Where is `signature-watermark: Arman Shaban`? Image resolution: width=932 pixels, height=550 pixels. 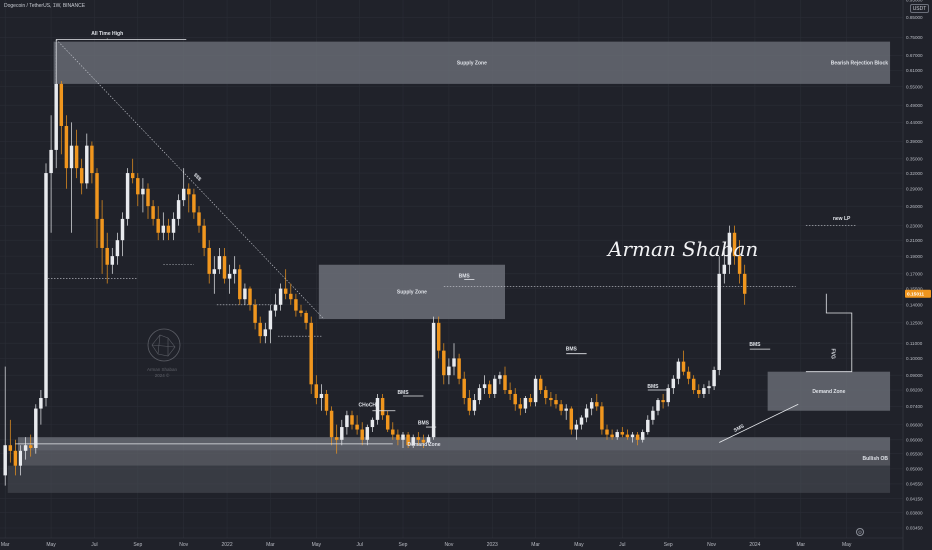 signature-watermark: Arman Shaban is located at coordinates (682, 249).